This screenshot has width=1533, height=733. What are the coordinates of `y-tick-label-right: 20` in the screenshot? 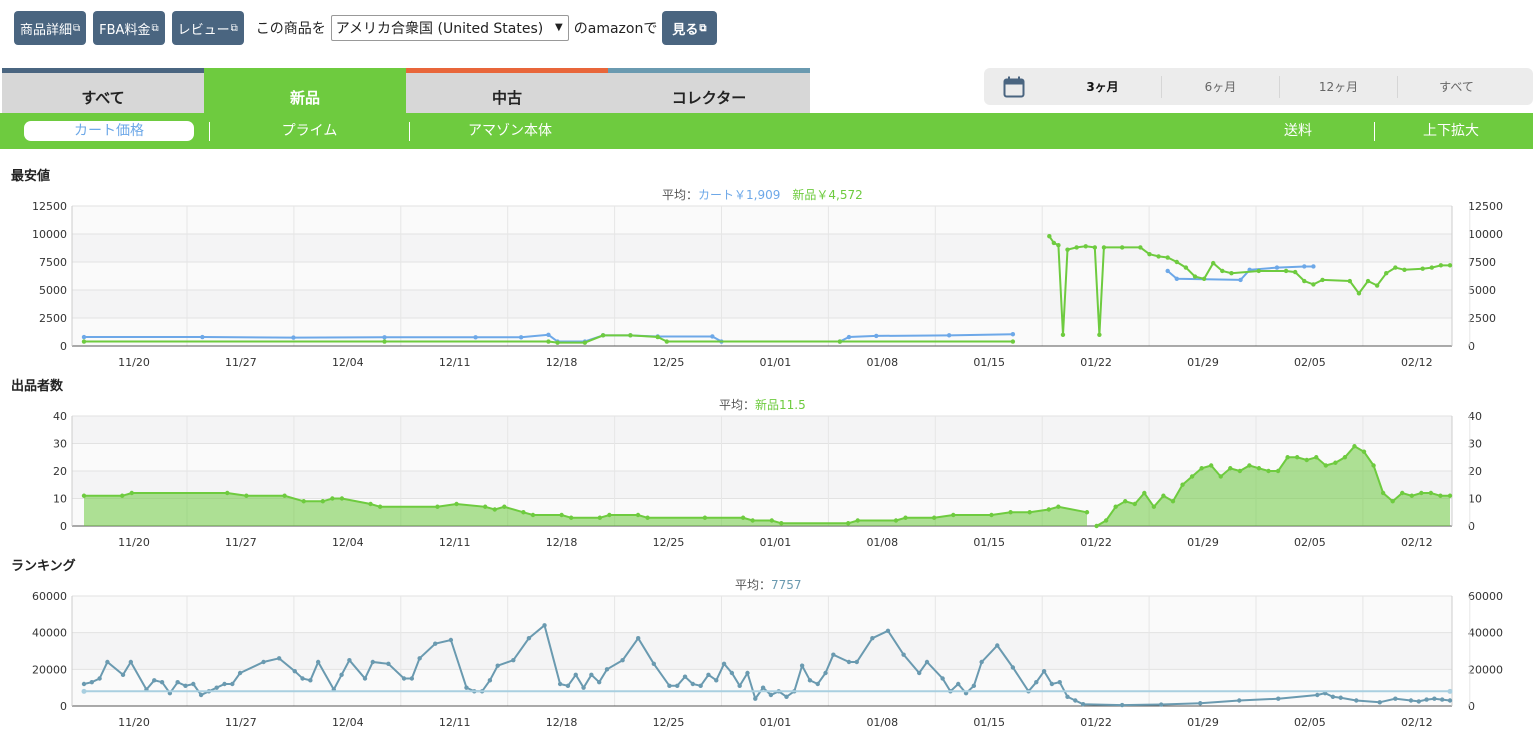 It's located at (1475, 471).